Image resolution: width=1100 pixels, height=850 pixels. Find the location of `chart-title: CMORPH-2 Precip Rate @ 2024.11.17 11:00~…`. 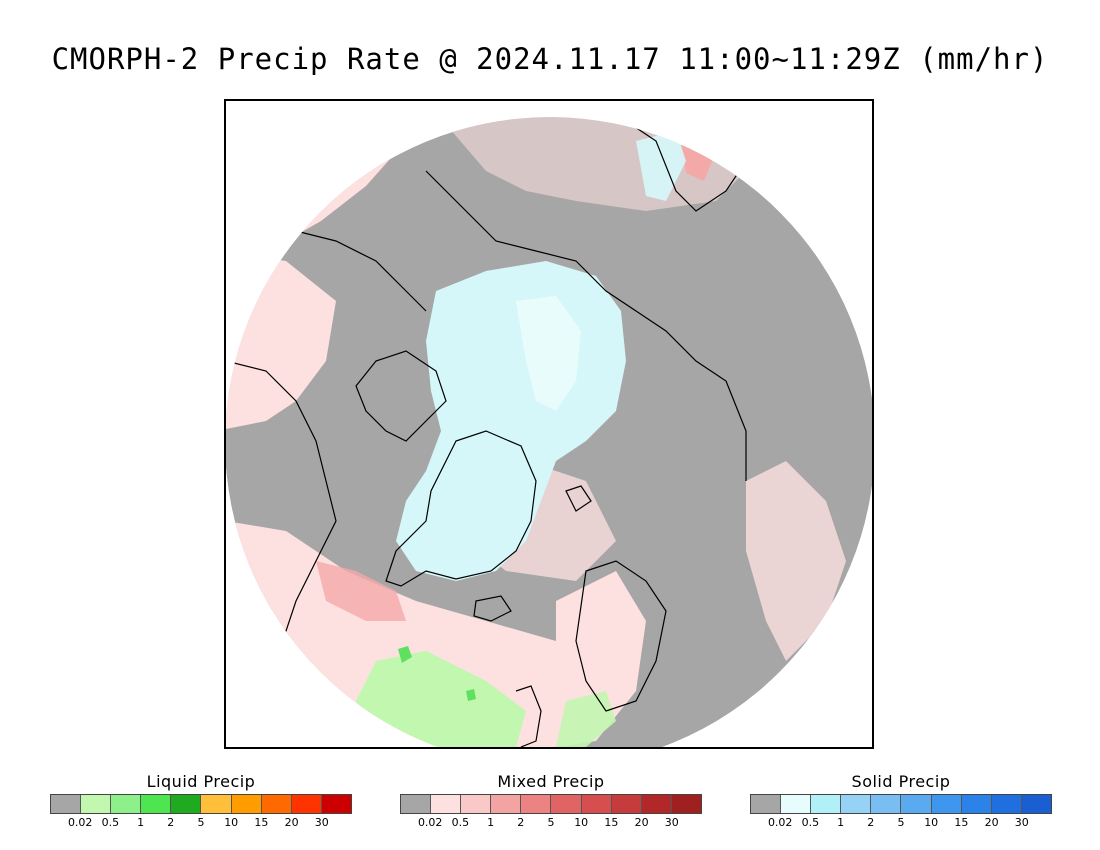

chart-title: CMORPH-2 Precip Rate @ 2024.11.17 11:00~… is located at coordinates (550, 59).